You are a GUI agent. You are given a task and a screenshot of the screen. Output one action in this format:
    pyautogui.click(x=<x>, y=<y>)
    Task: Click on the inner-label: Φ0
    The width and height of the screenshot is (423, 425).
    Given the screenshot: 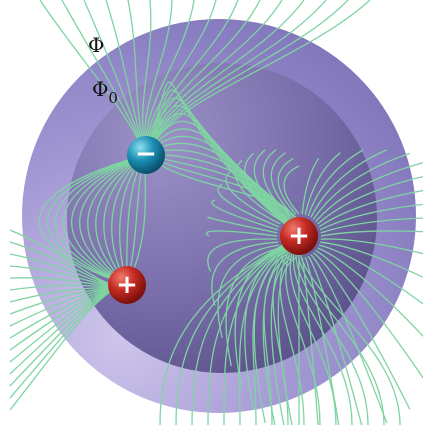 What is the action you would take?
    pyautogui.click(x=105, y=92)
    